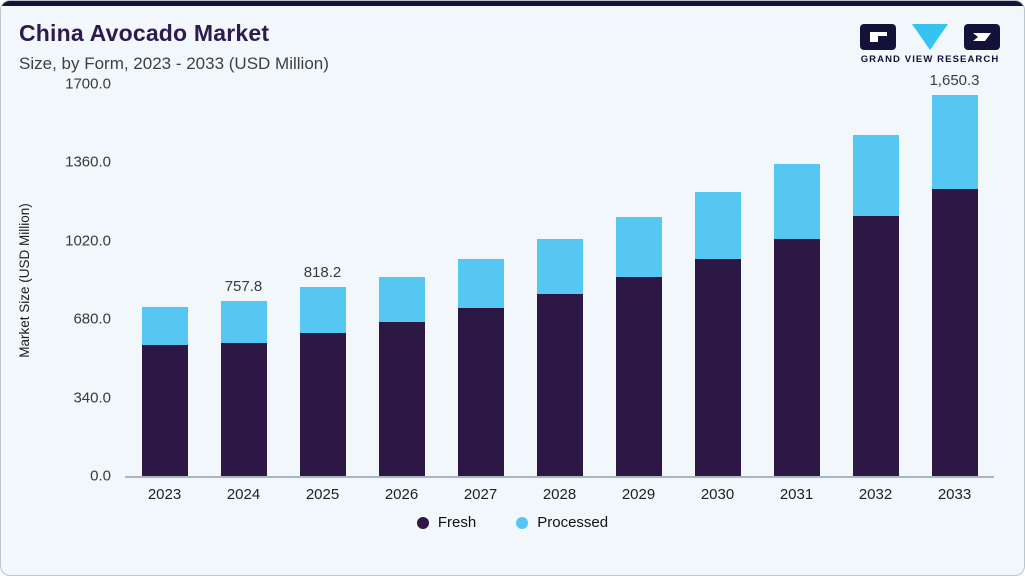  I want to click on y-axis-title: Market Size (USD Million), so click(24, 280).